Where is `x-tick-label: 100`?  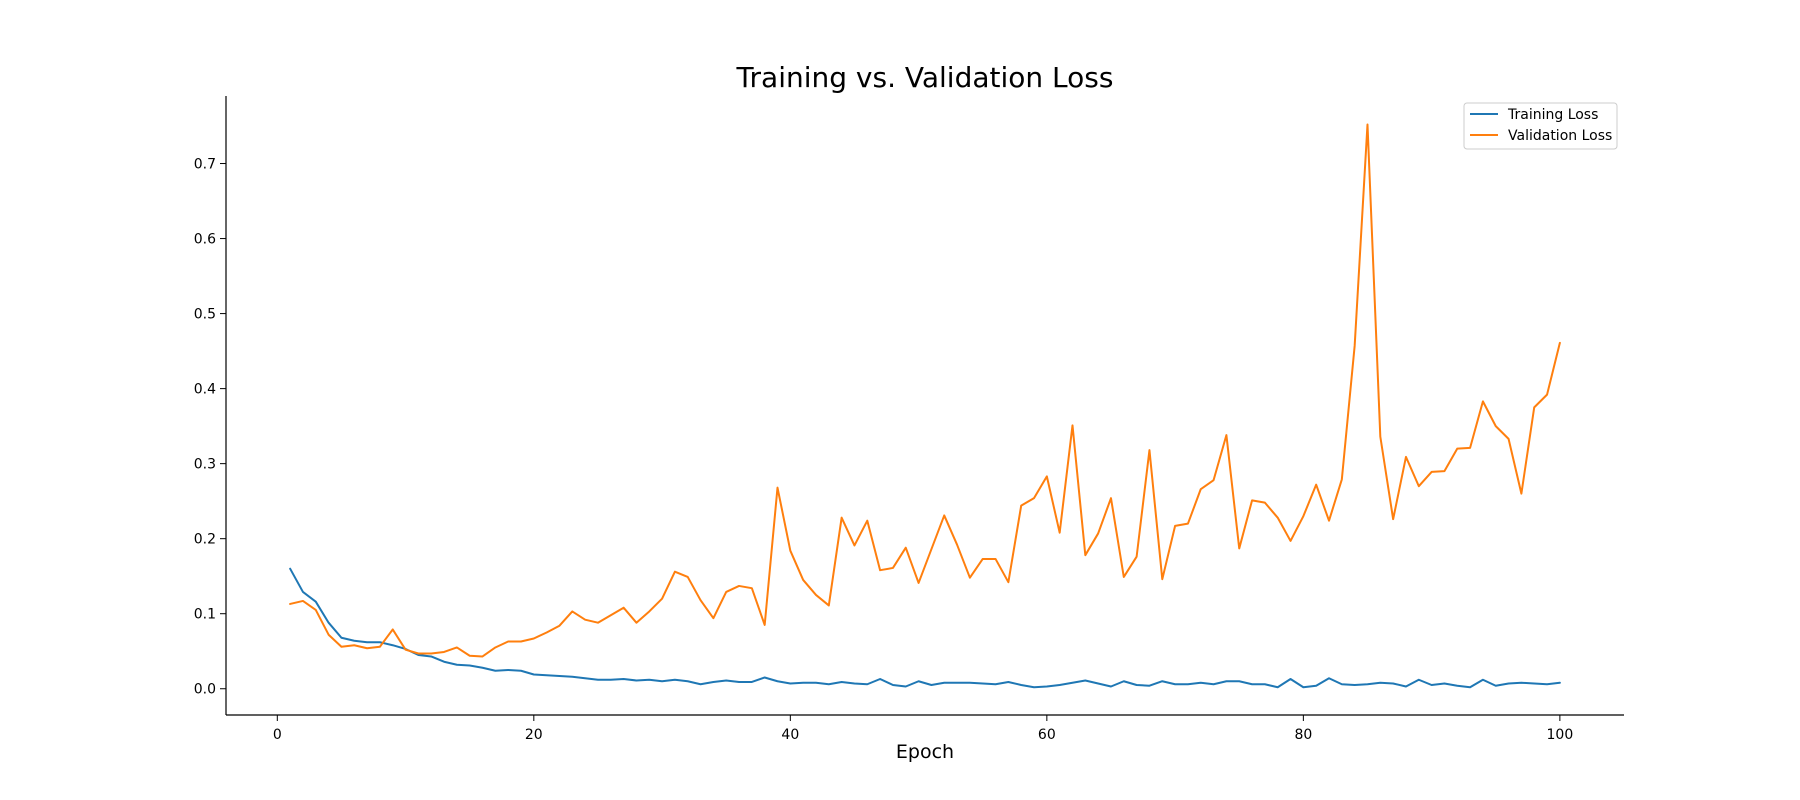
x-tick-label: 100 is located at coordinates (1560, 735).